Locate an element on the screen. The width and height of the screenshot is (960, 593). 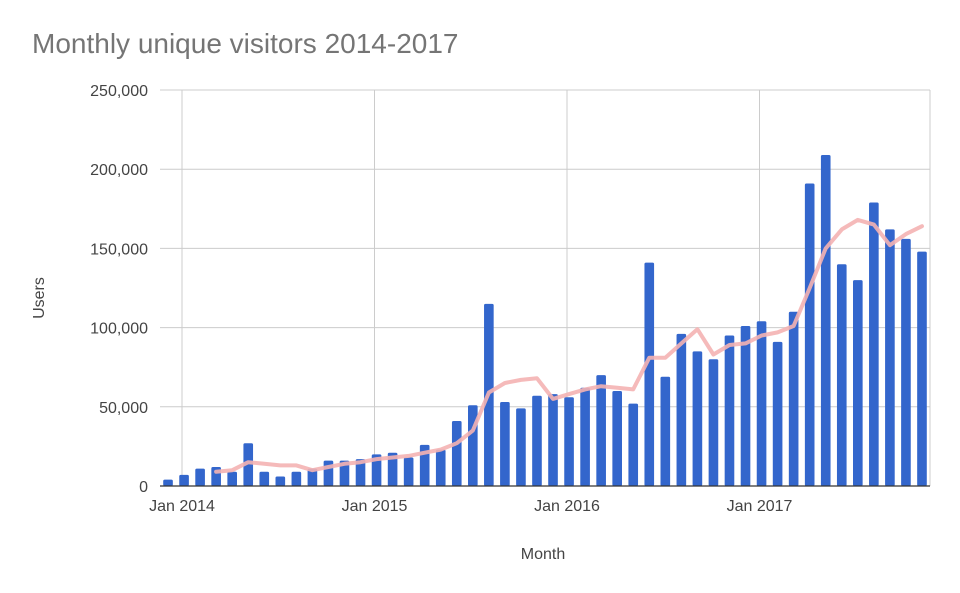
x-tick-label: Jan 2016 is located at coordinates (567, 506).